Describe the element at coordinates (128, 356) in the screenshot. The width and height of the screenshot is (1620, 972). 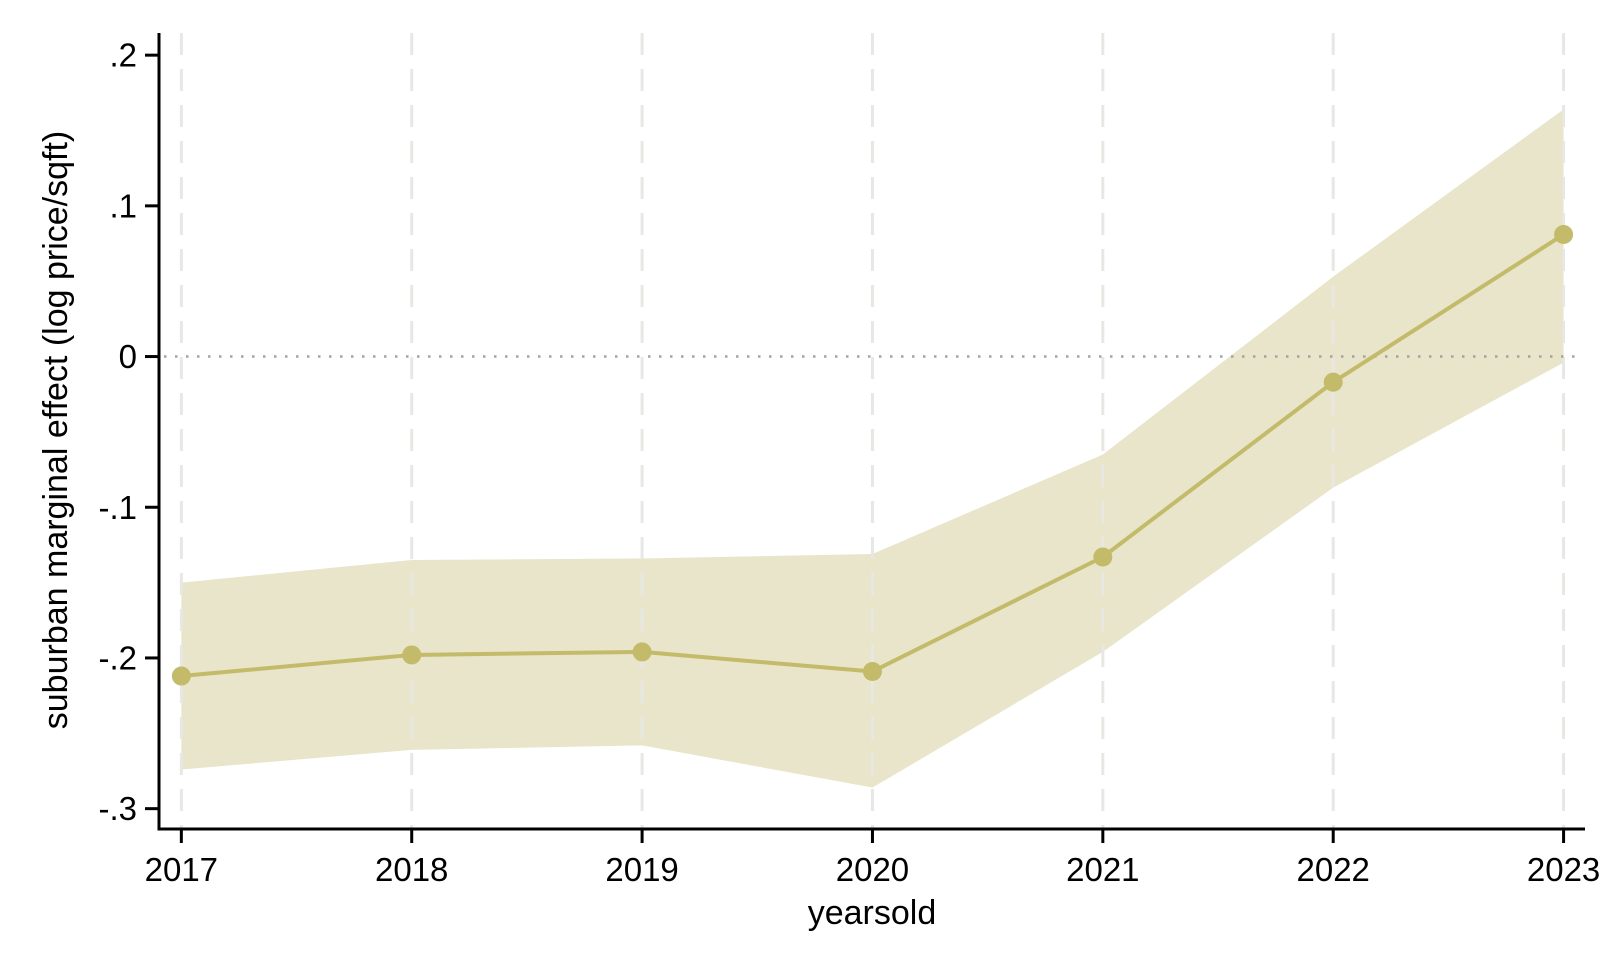
I see `y-tick-label: 0` at that location.